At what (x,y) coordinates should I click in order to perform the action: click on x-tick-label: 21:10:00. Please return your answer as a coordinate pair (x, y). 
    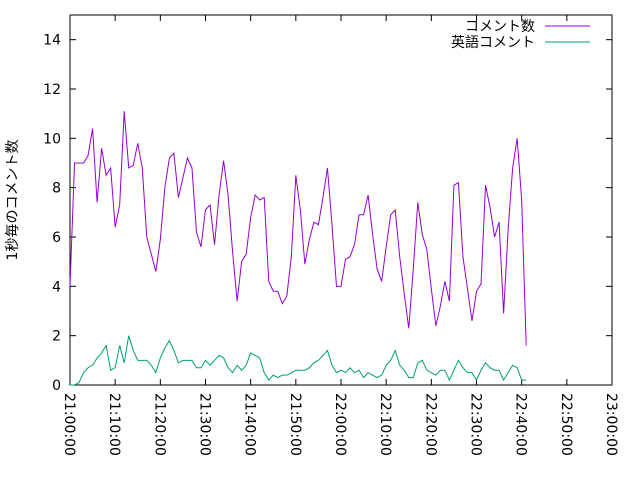
    Looking at the image, I should click on (114, 424).